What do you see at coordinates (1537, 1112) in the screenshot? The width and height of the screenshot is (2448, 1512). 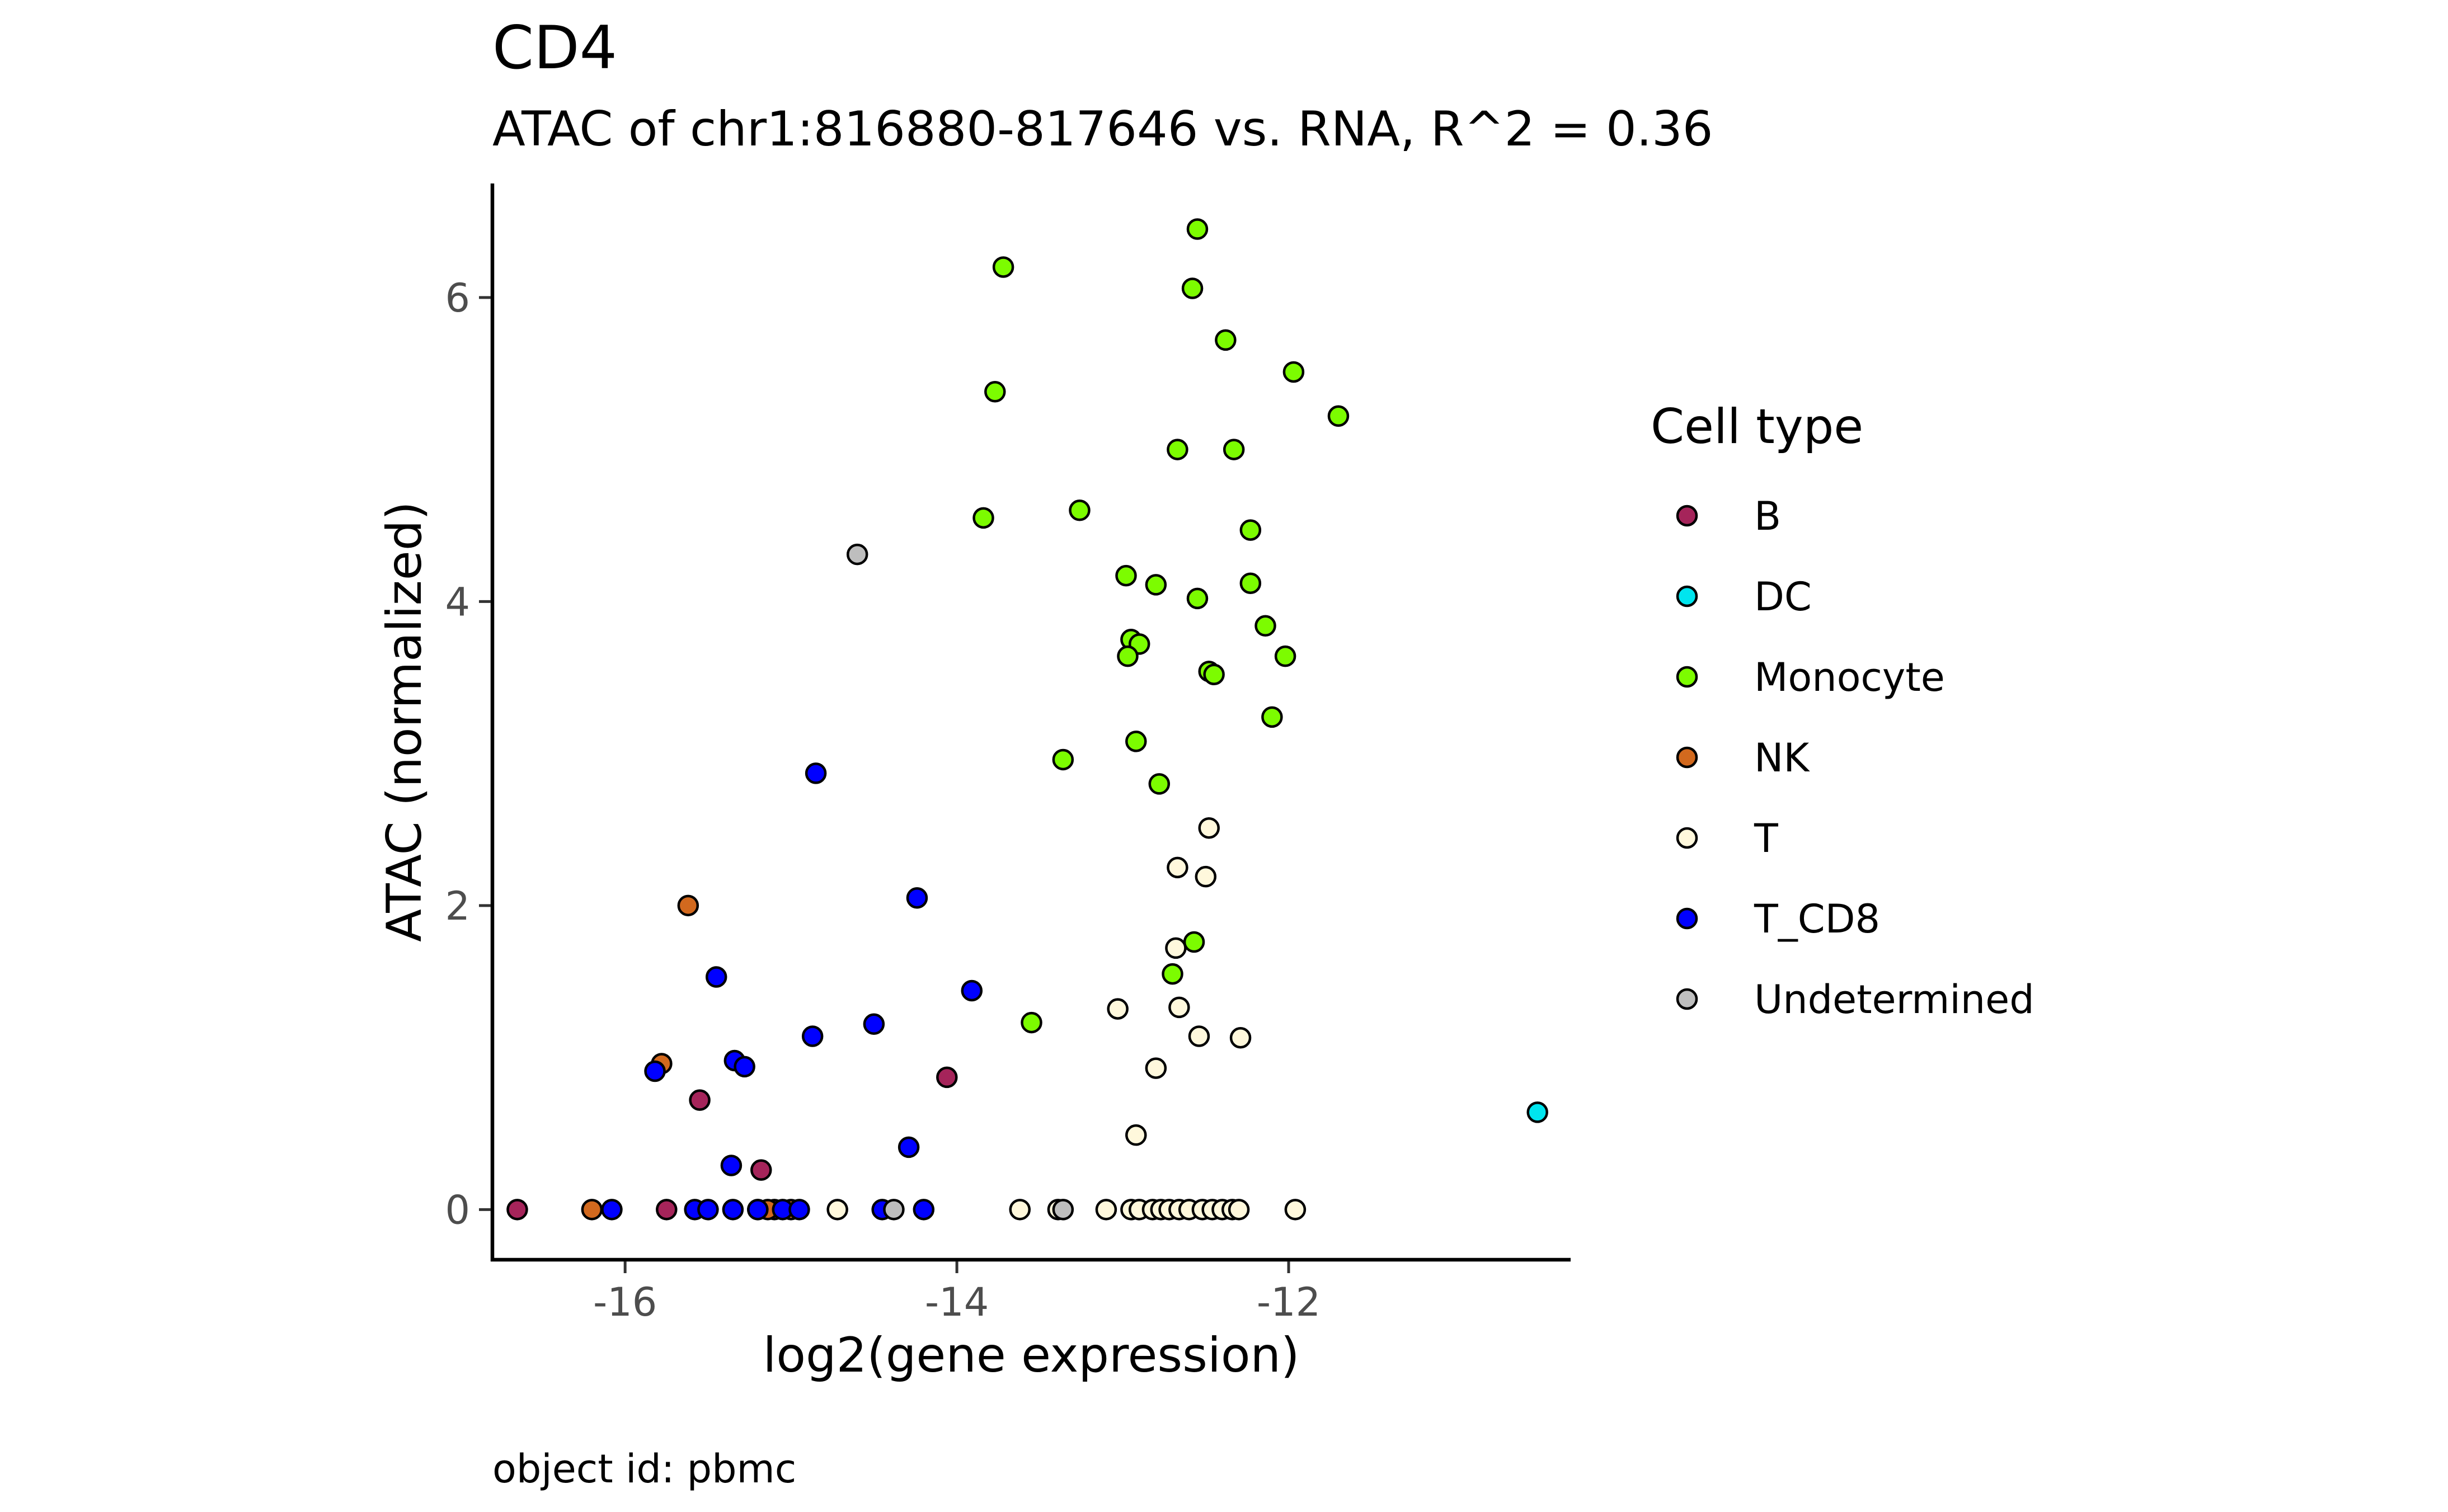 I see `point-dc` at bounding box center [1537, 1112].